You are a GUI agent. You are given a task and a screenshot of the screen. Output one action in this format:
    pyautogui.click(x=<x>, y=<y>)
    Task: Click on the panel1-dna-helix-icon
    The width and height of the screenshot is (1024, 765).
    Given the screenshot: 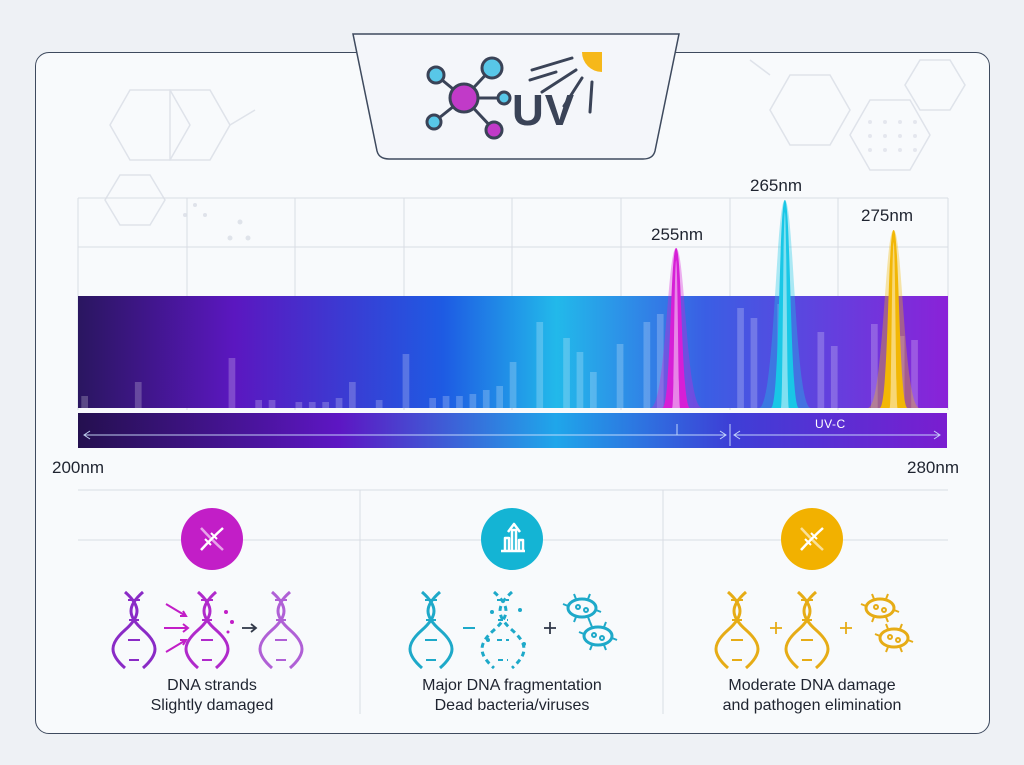 What is the action you would take?
    pyautogui.click(x=134, y=630)
    